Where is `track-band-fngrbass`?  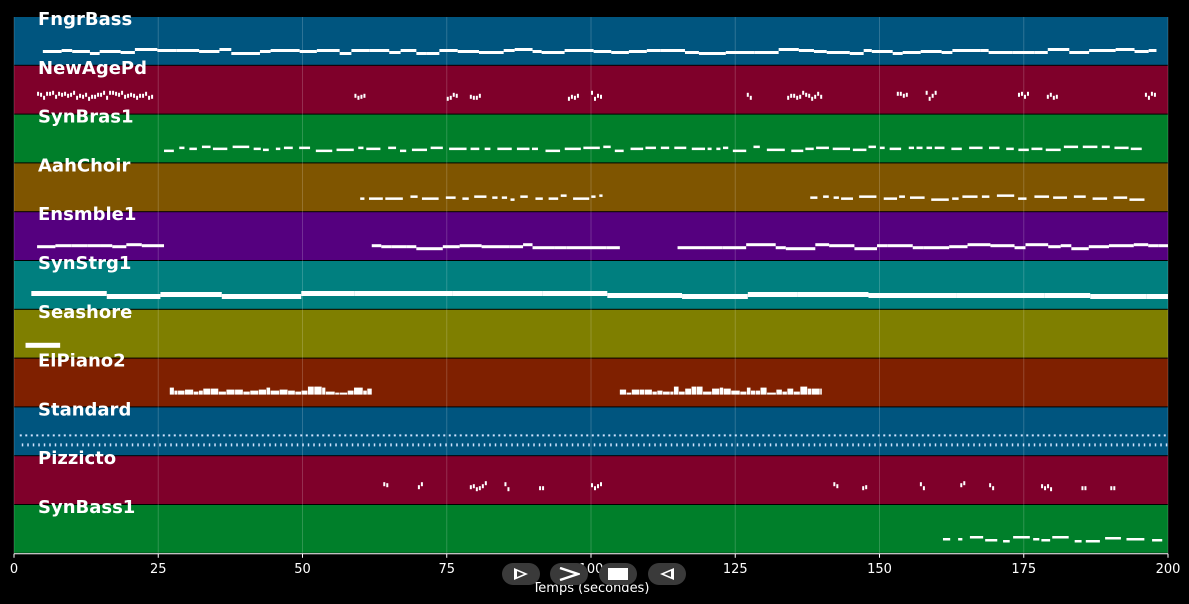 track-band-fngrbass is located at coordinates (591, 41).